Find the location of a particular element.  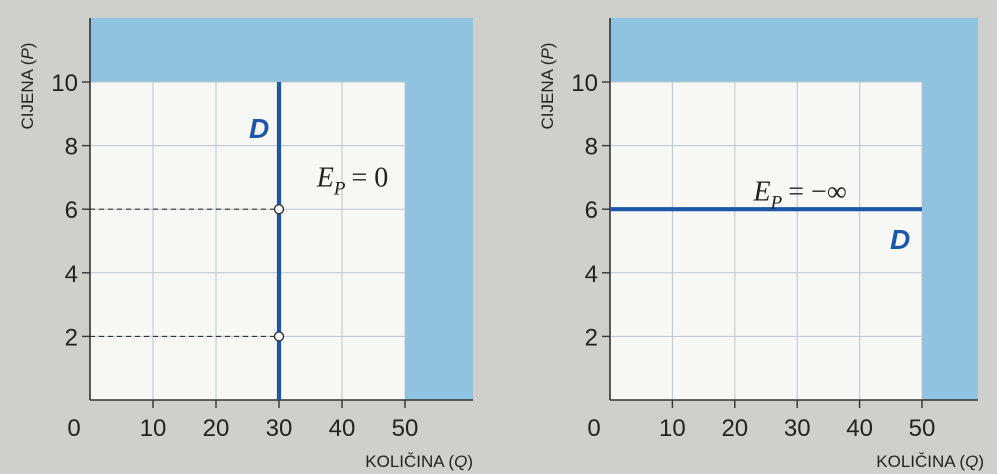

elasticity-annotation: EP = −∞ is located at coordinates (800, 195).